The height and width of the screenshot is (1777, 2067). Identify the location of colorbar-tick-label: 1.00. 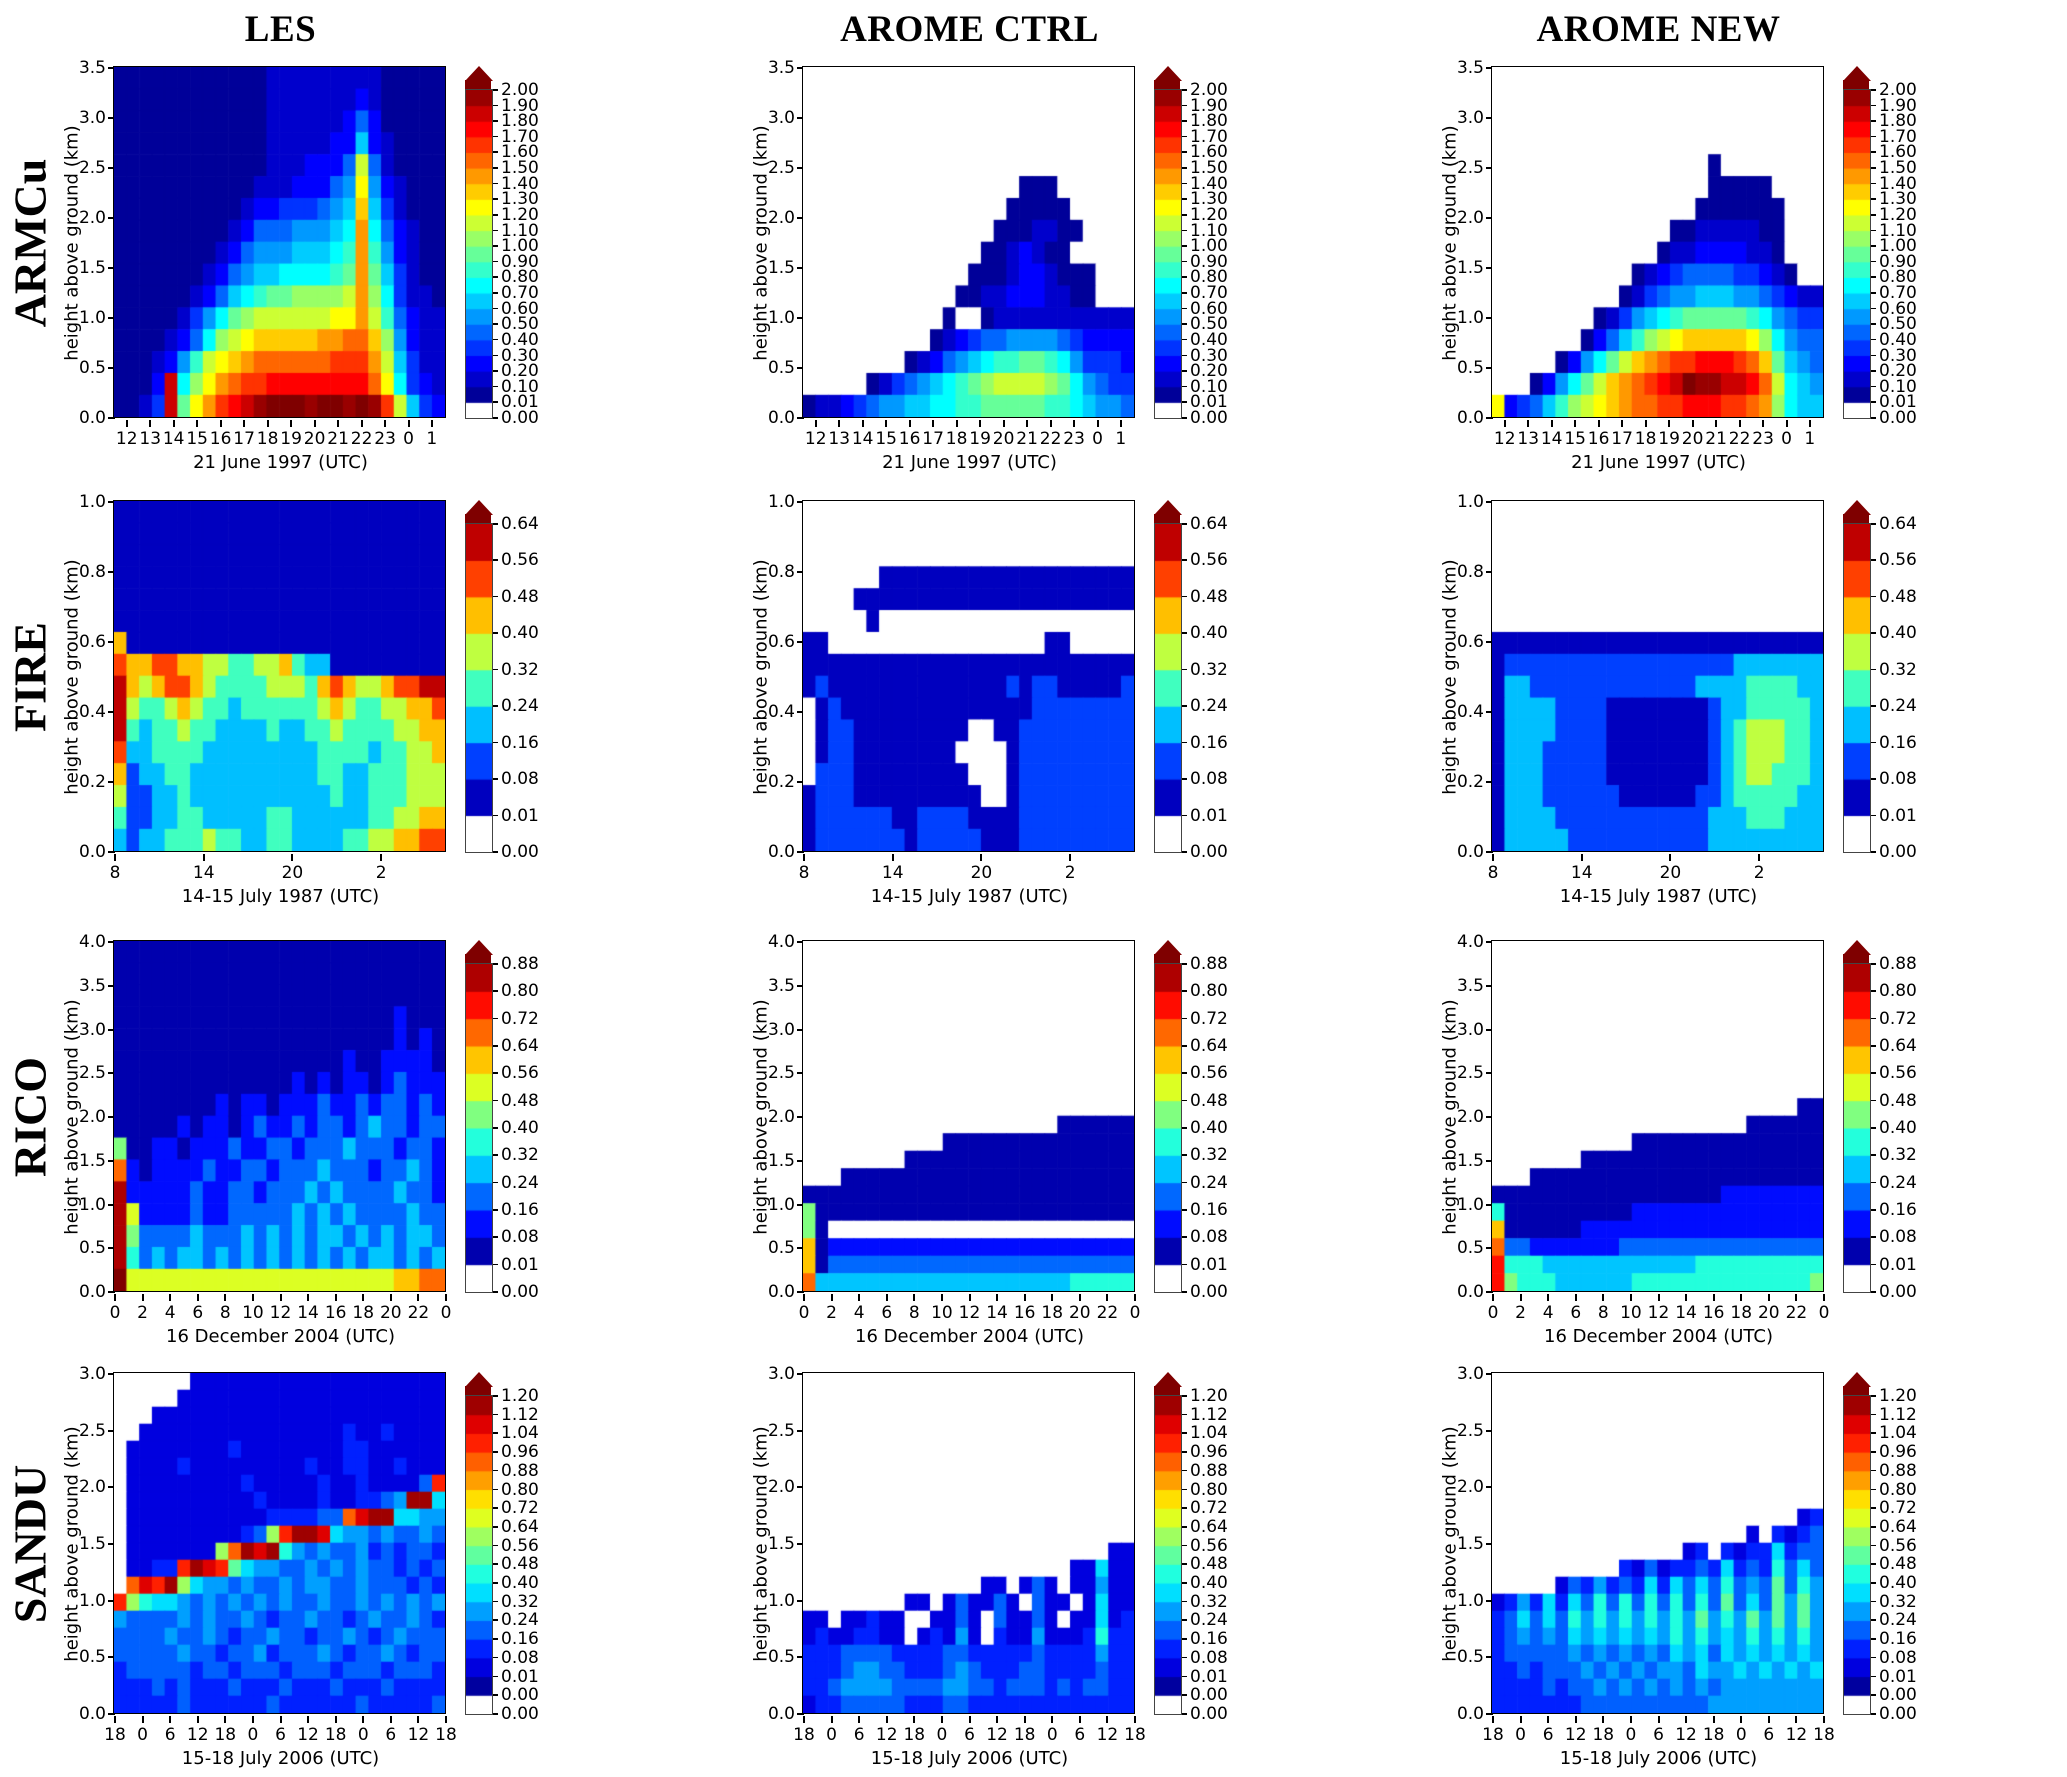
(1898, 246).